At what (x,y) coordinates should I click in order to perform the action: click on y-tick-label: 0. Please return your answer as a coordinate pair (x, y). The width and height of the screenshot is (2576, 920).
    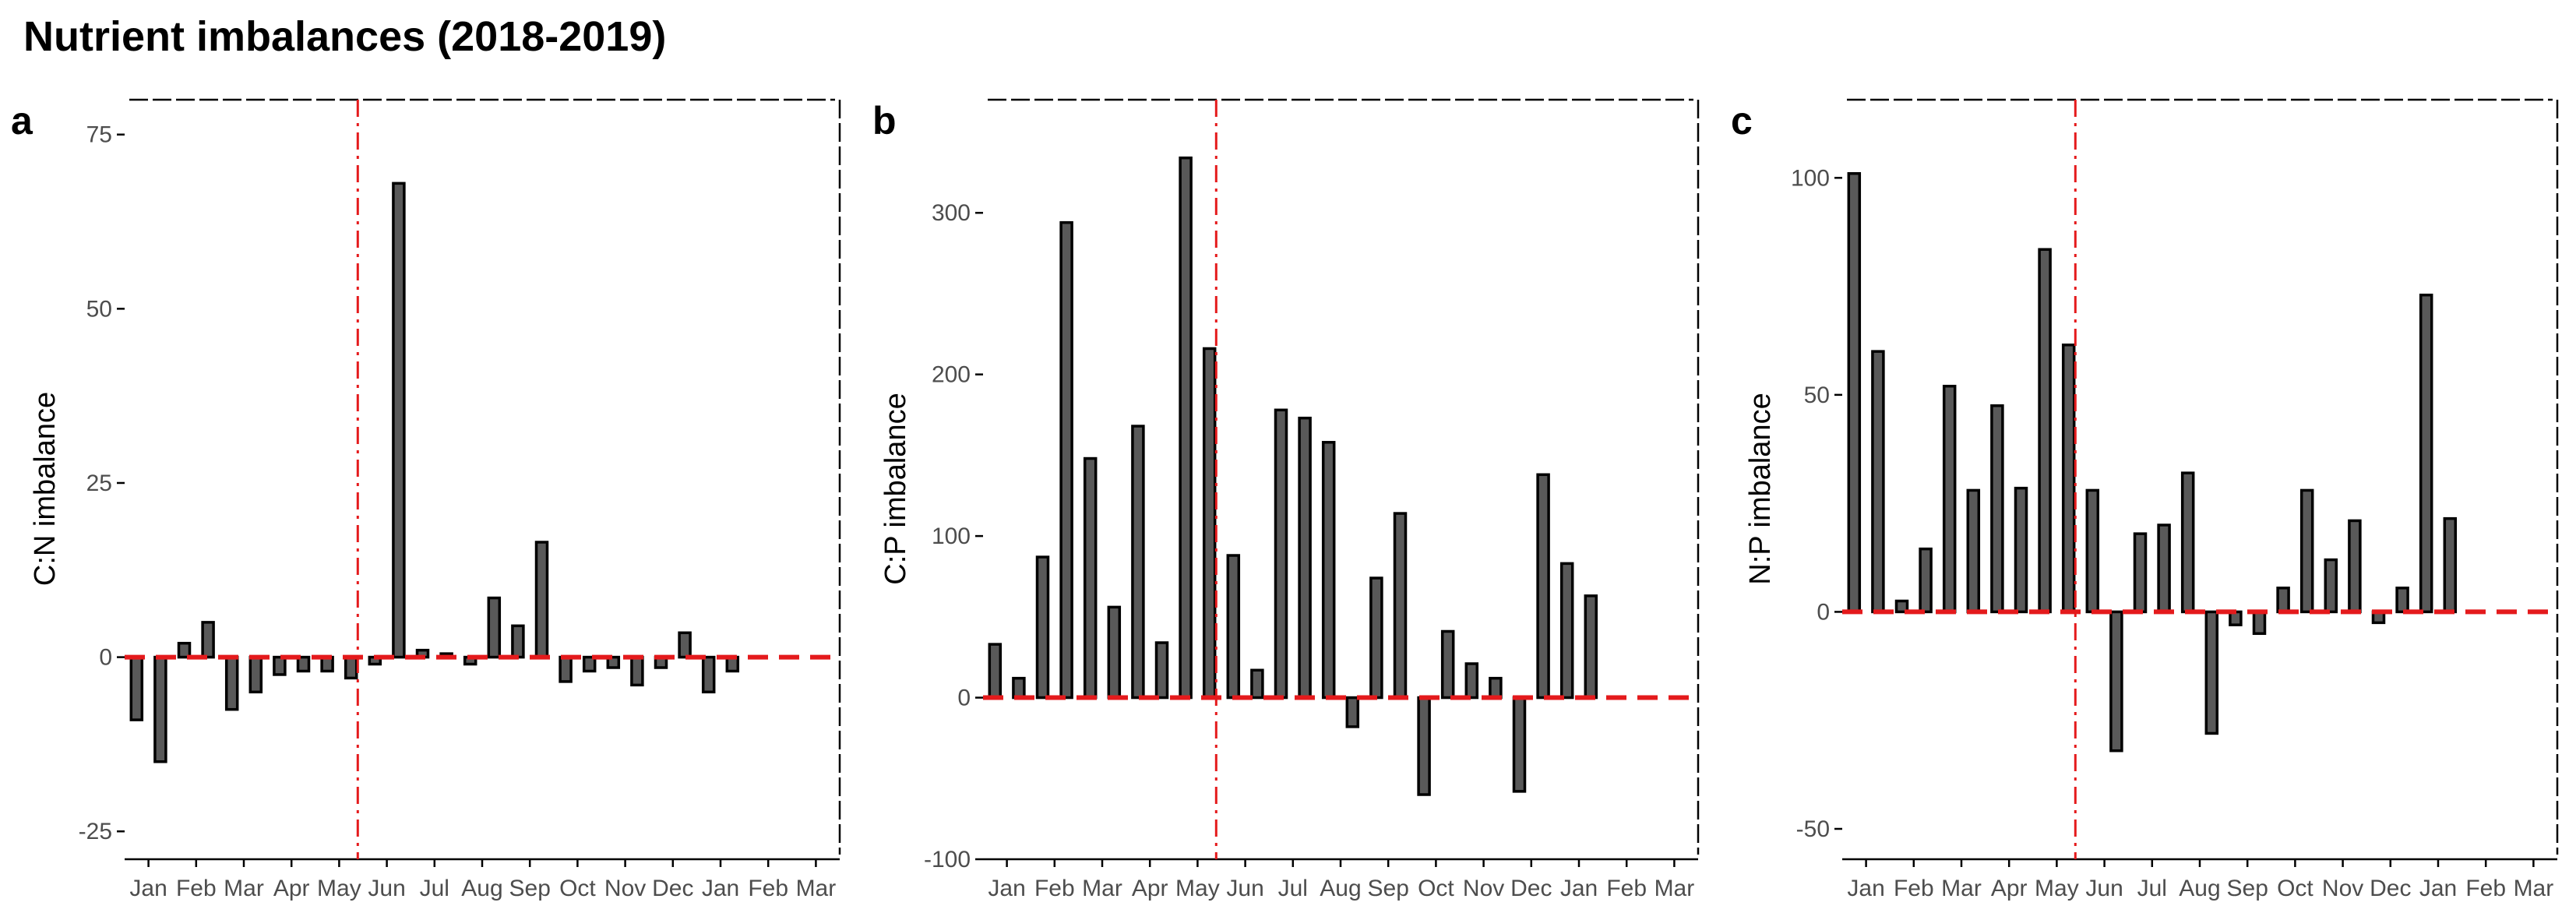
    Looking at the image, I should click on (964, 698).